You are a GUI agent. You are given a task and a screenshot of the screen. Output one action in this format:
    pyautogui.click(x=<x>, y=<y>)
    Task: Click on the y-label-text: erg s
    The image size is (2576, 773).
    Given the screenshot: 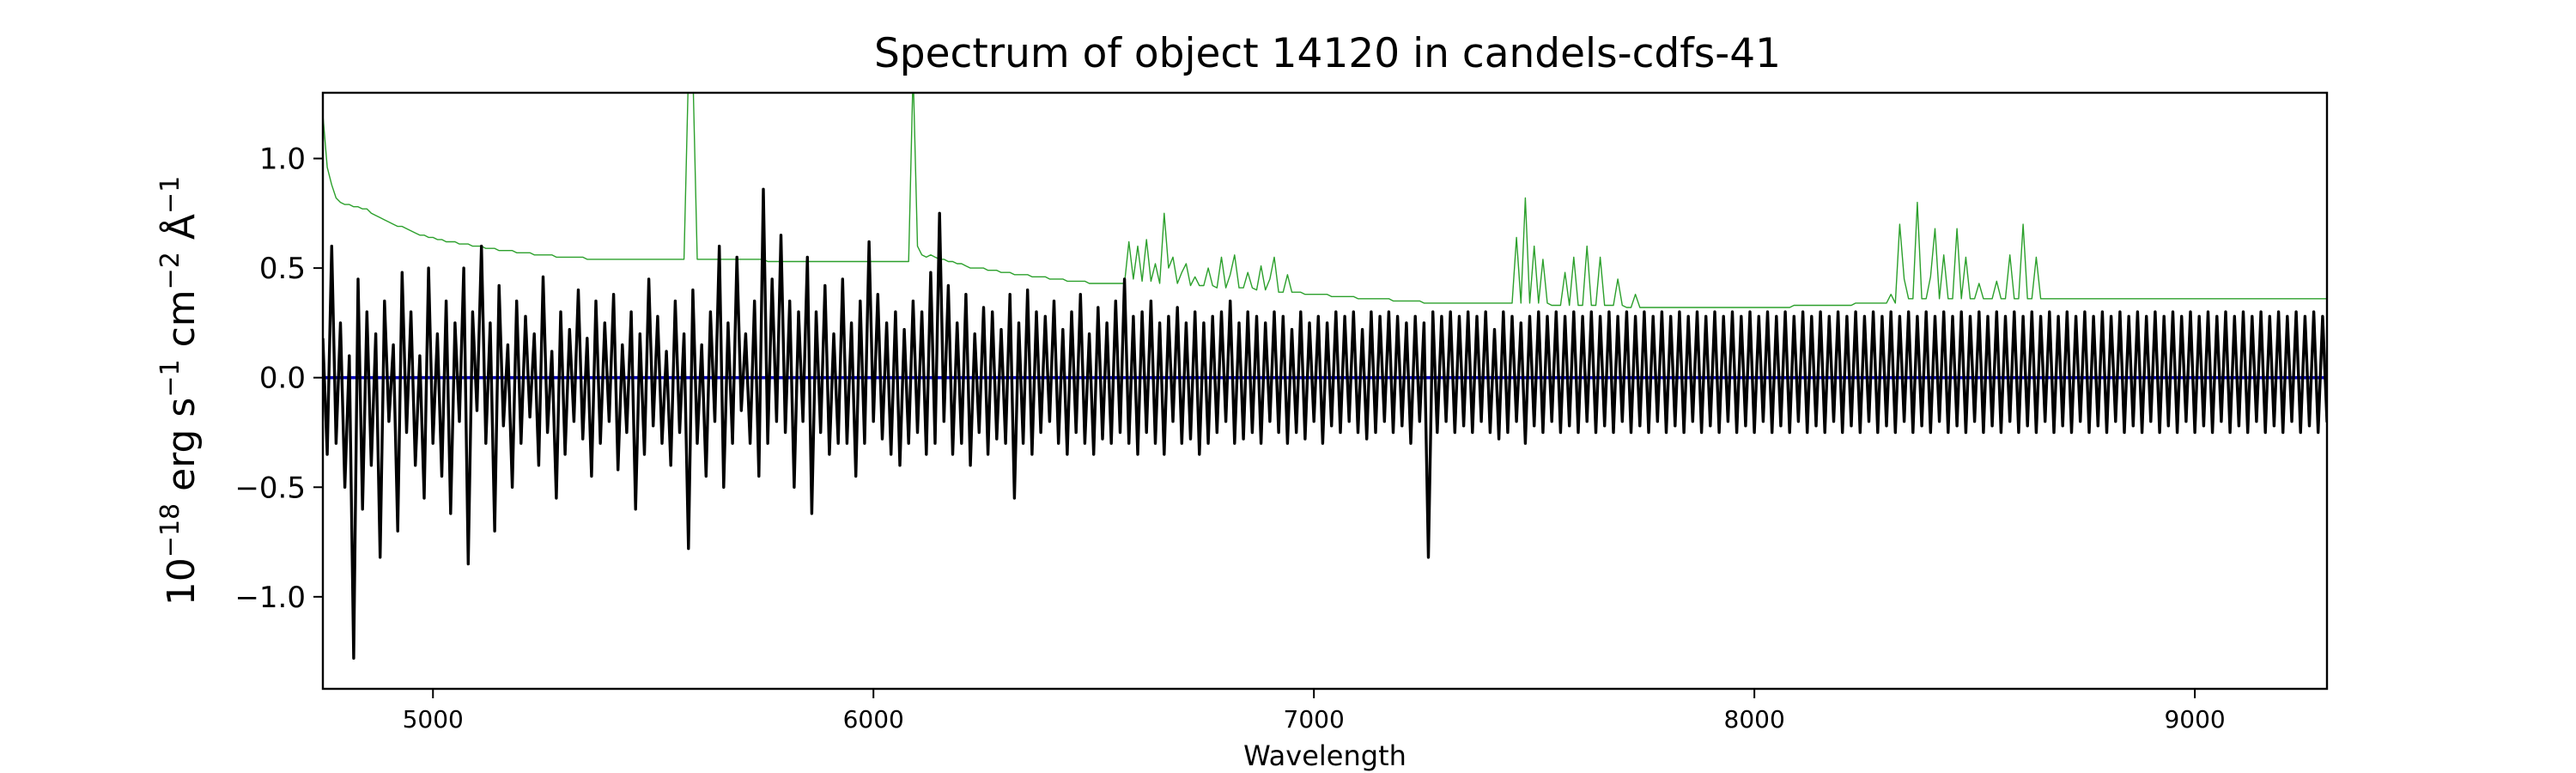 What is the action you would take?
    pyautogui.click(x=182, y=450)
    